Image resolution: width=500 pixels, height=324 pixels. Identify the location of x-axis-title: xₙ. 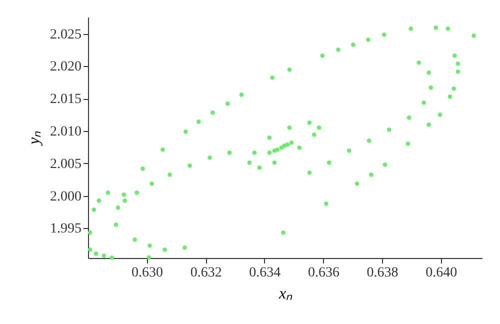
(286, 294).